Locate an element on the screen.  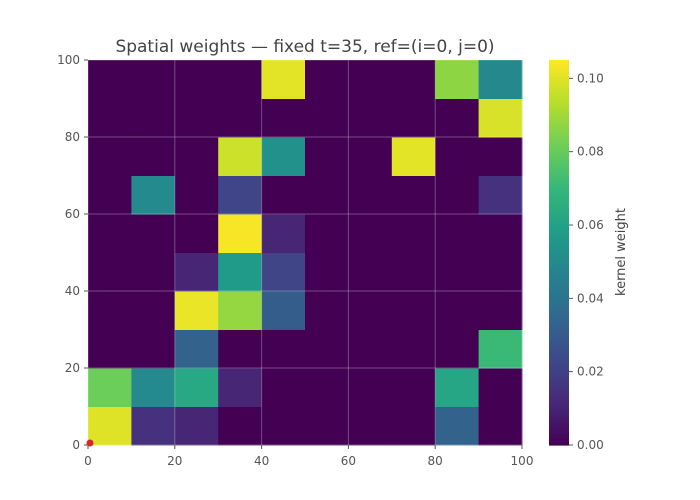
y-tick-label: 40 is located at coordinates (72, 291).